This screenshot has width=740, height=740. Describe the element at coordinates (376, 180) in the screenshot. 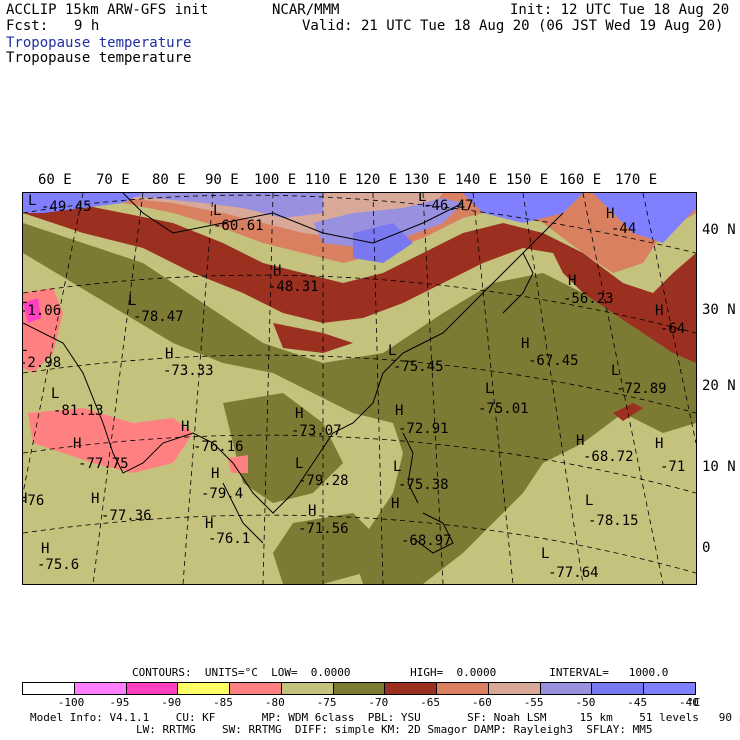

I see `lon-label: 120 E` at that location.